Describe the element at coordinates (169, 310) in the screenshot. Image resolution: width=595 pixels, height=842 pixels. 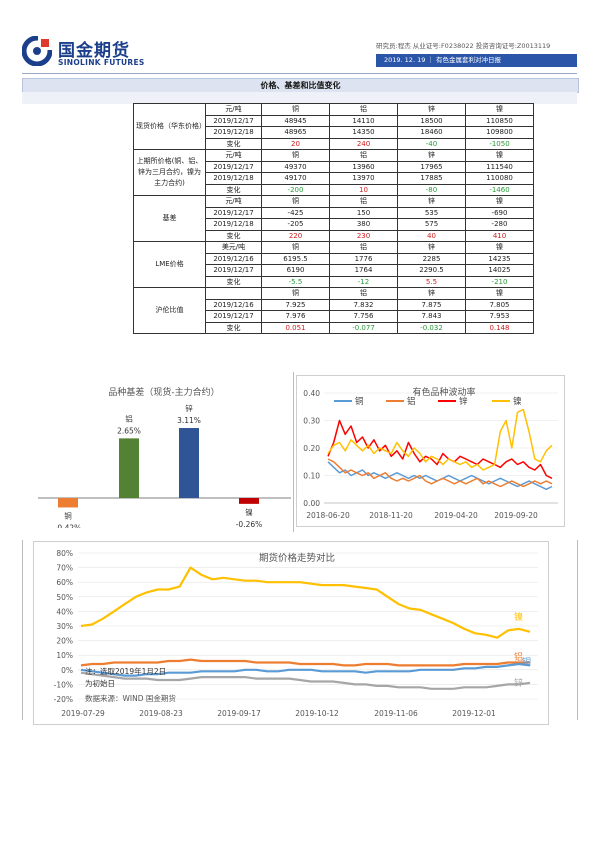
I see `group-label: 沪伦比值` at that location.